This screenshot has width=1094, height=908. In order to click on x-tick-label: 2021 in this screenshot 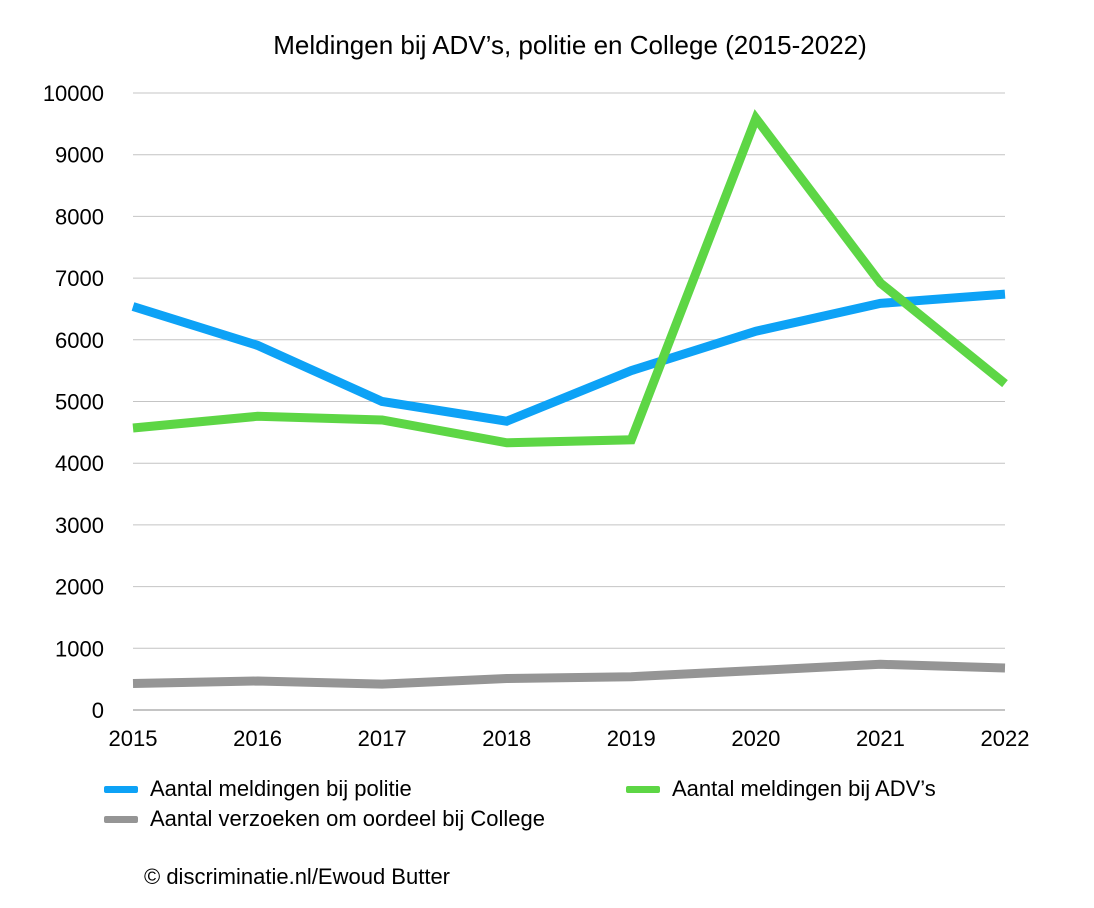, I will do `click(880, 738)`.